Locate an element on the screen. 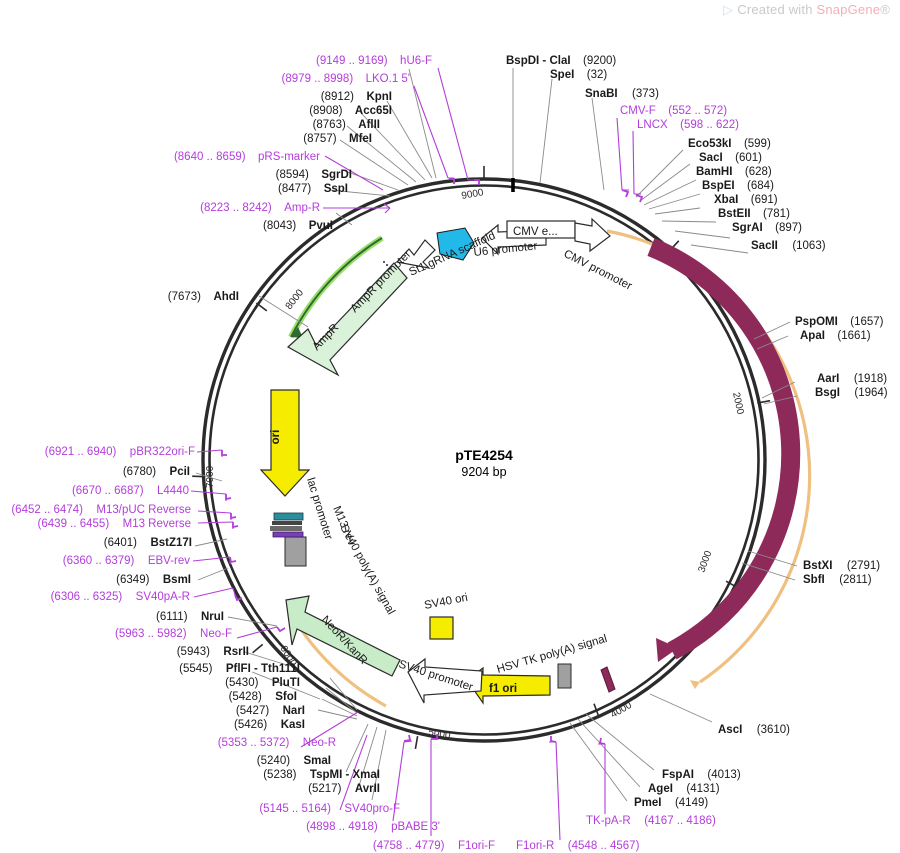 The width and height of the screenshot is (900, 853). label-name: M13/pUC Reverse is located at coordinates (143, 510).